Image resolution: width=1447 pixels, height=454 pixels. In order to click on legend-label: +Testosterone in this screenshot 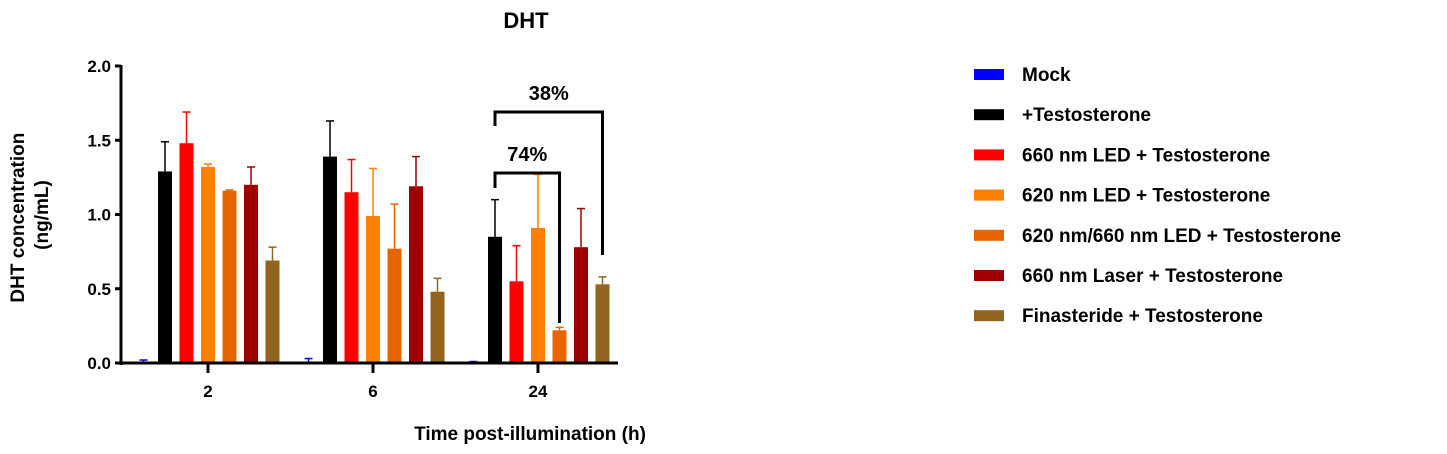, I will do `click(1086, 115)`.